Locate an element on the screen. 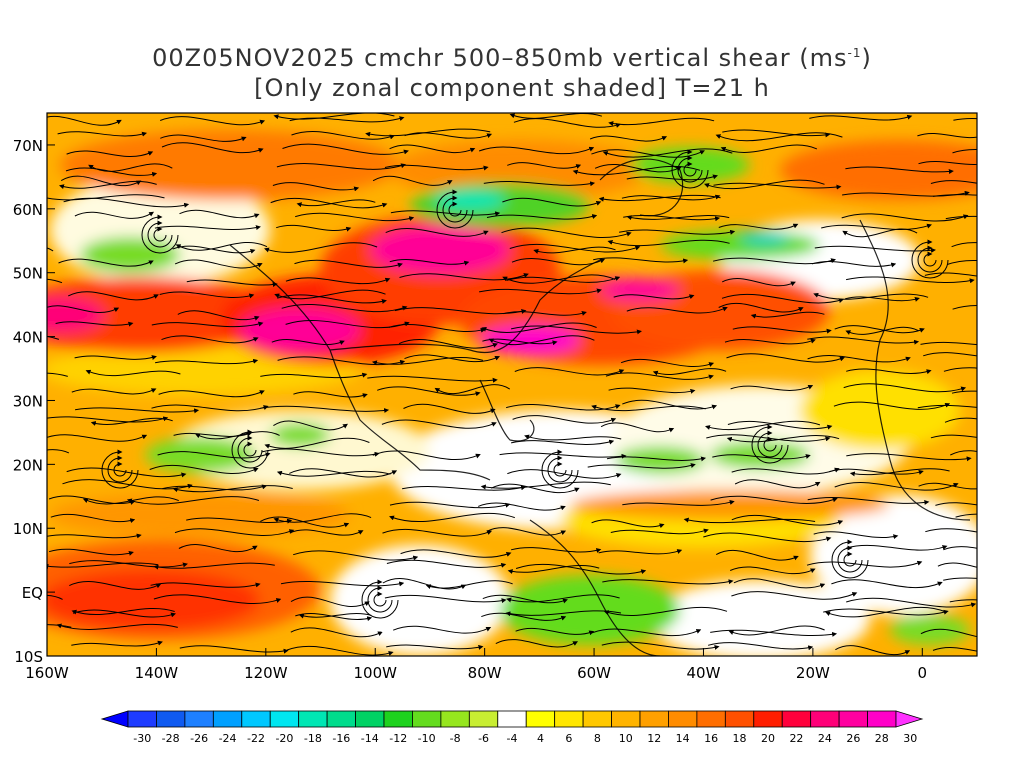 The height and width of the screenshot is (768, 1024). colorbar-level-label: -6 is located at coordinates (483, 738).